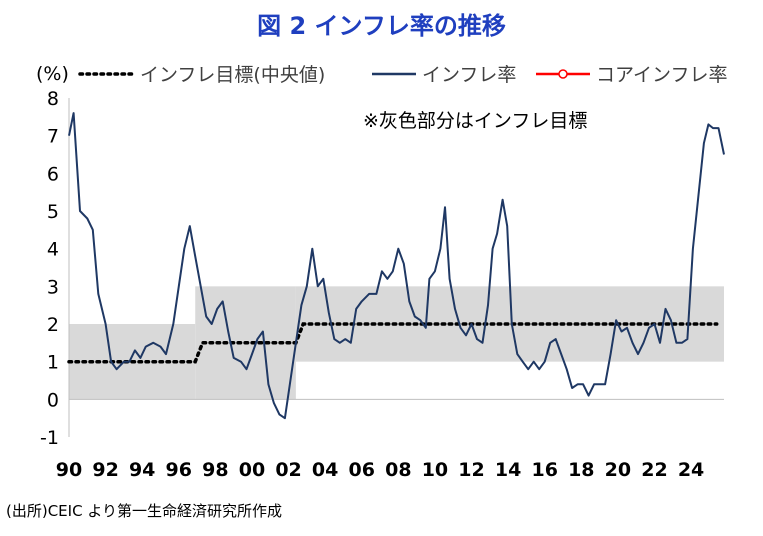  Describe the element at coordinates (105, 470) in the screenshot. I see `x-tick-label: 92` at that location.